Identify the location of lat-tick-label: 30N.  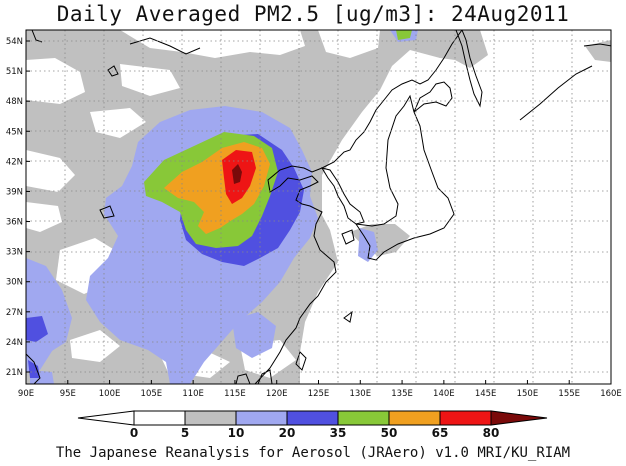
(14, 283).